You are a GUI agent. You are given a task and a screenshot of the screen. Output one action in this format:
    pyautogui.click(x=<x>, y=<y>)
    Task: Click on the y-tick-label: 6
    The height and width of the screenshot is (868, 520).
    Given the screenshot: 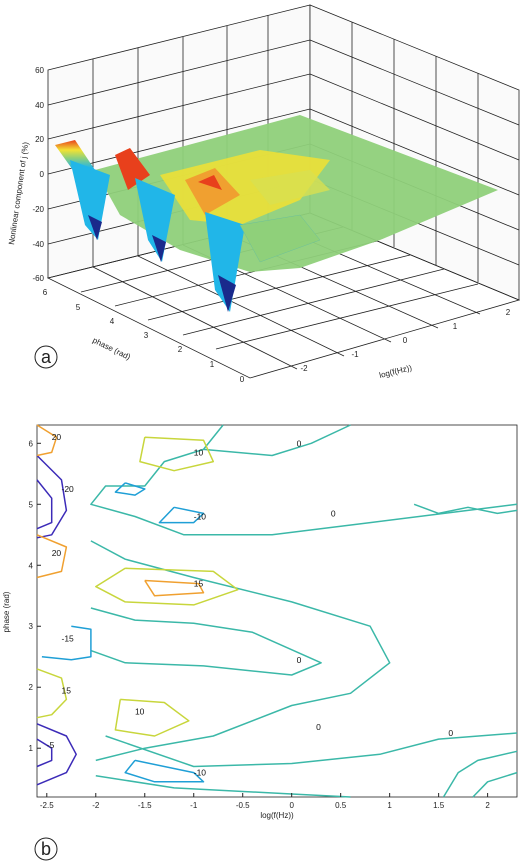 What is the action you would take?
    pyautogui.click(x=31, y=443)
    